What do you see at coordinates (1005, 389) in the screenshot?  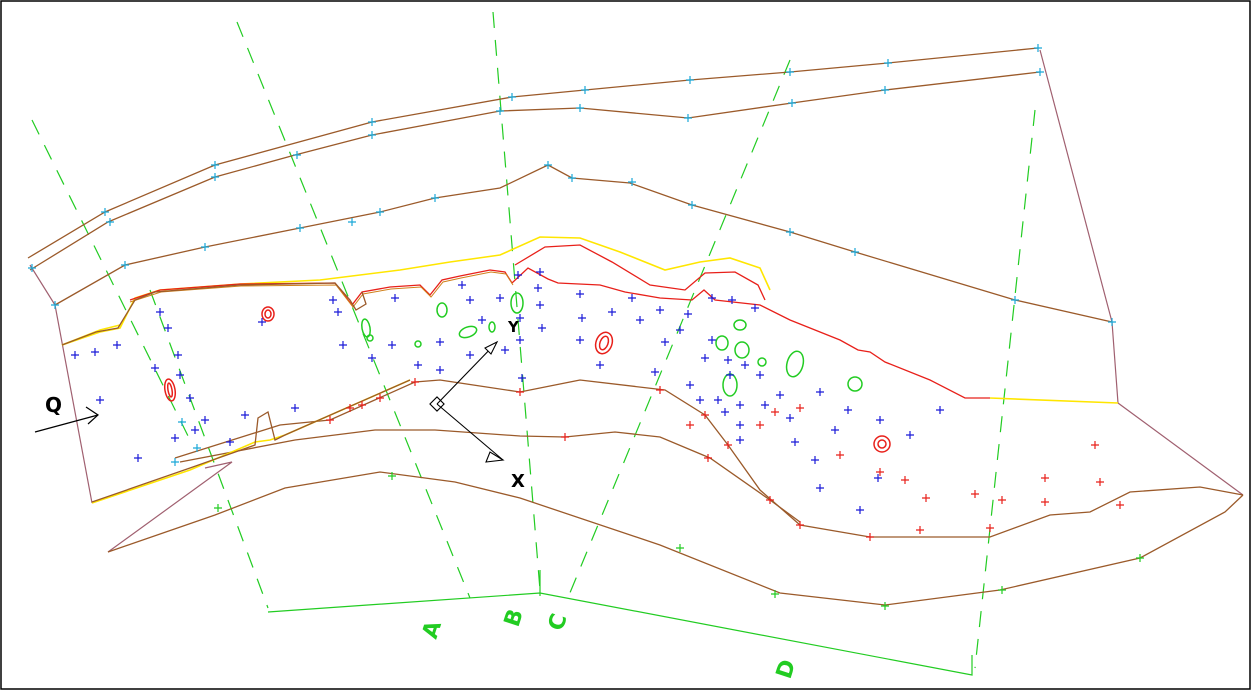 I see `guide-line-d` at bounding box center [1005, 389].